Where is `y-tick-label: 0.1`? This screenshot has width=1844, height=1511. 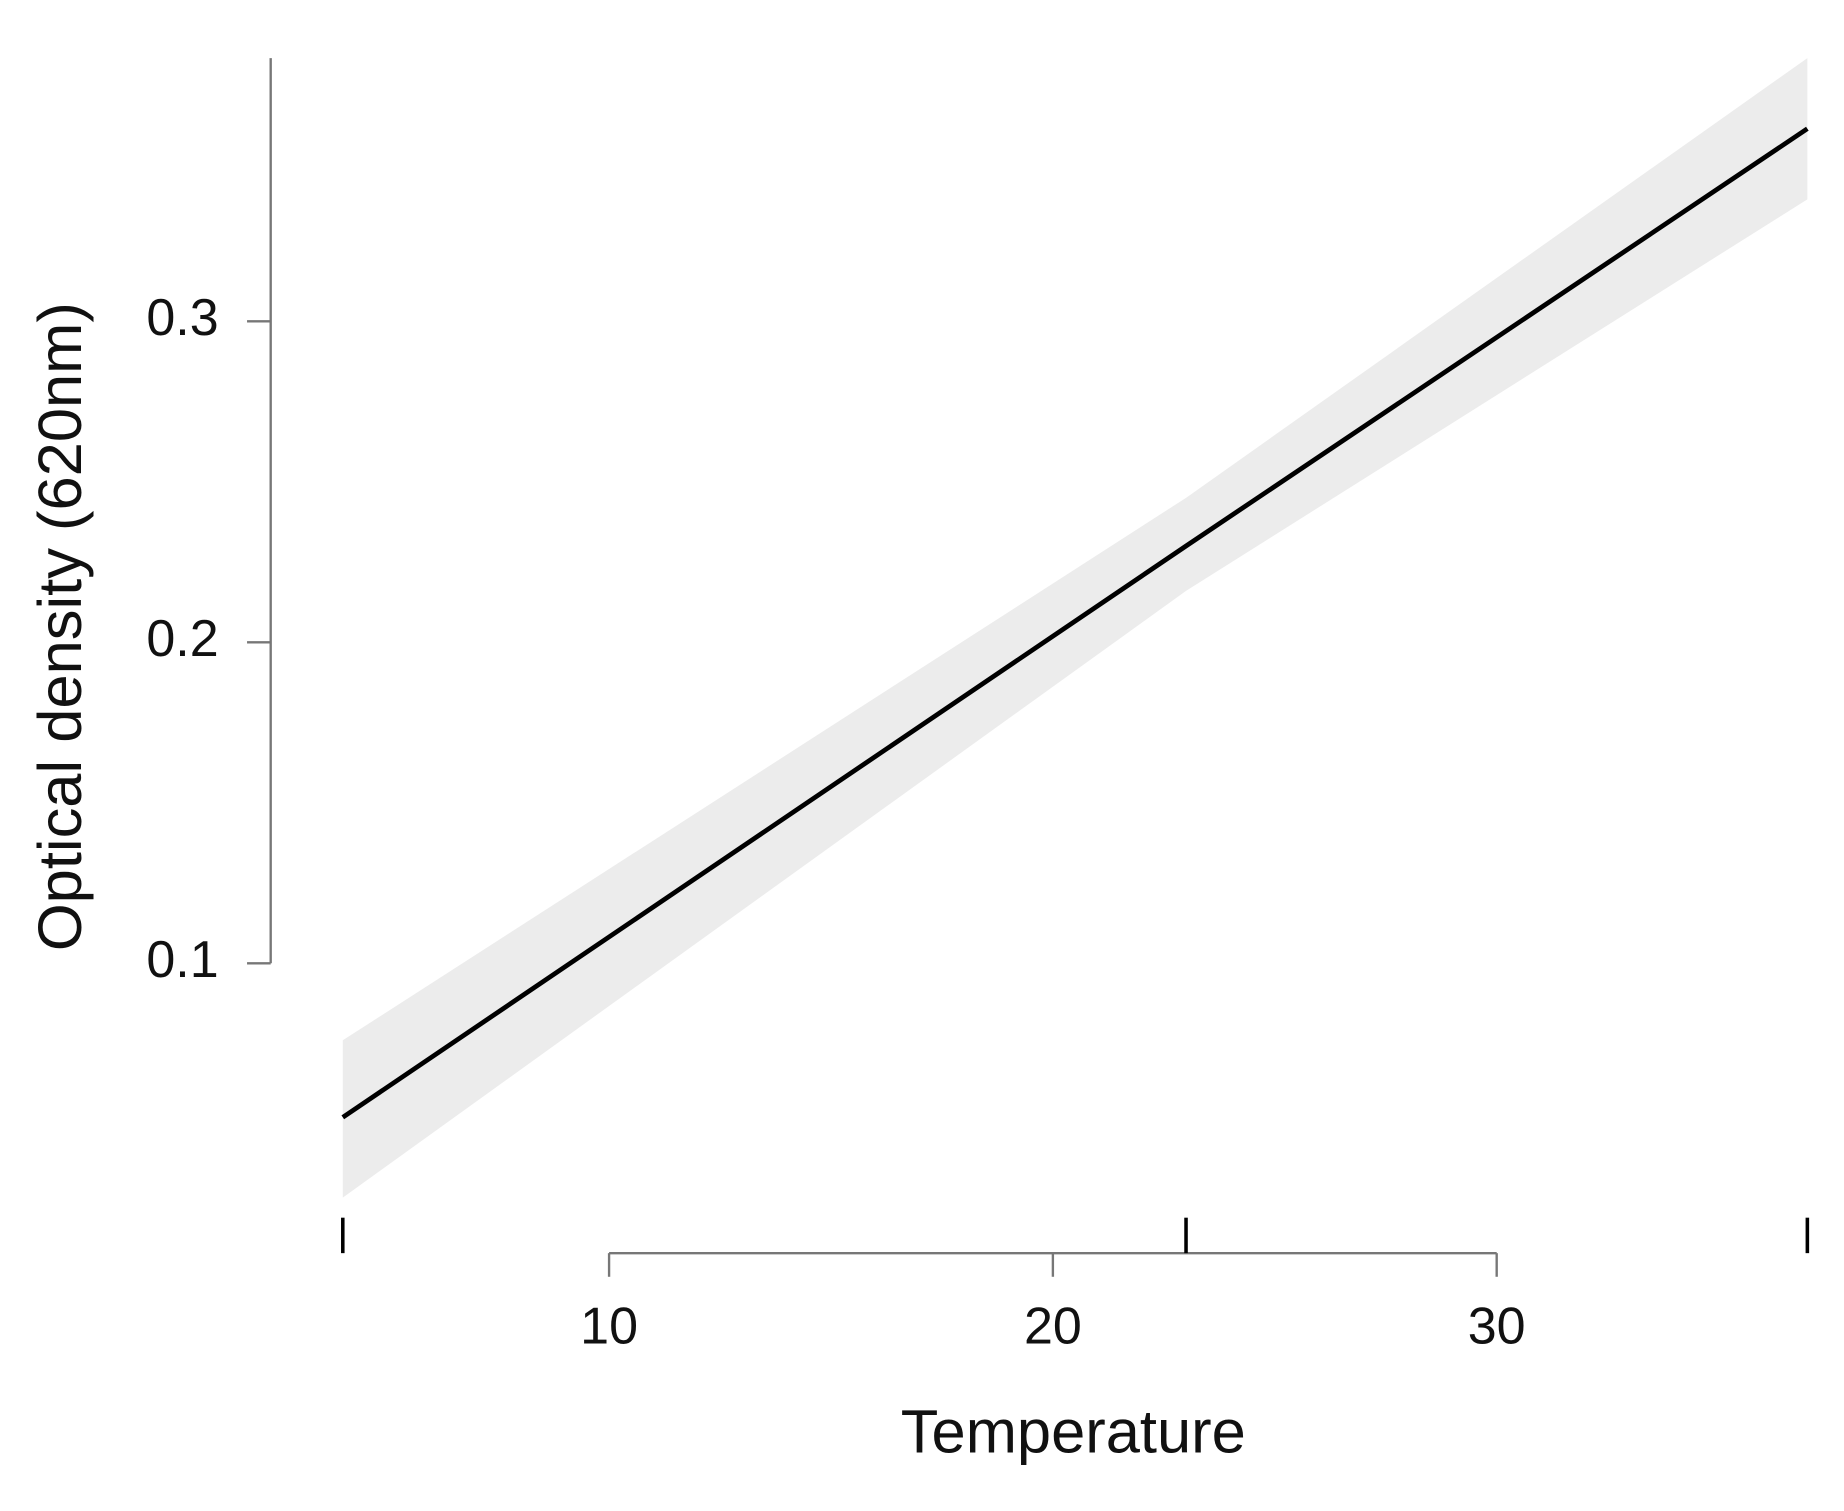 y-tick-label: 0.1 is located at coordinates (182, 960).